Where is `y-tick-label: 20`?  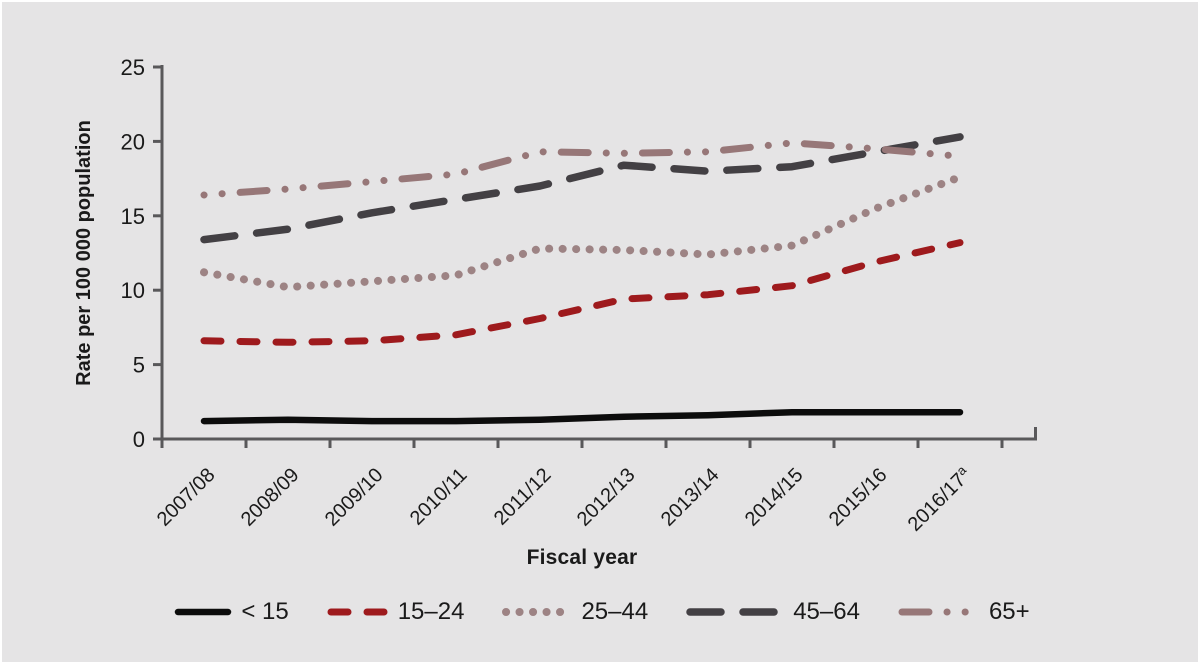 y-tick-label: 20 is located at coordinates (133, 141).